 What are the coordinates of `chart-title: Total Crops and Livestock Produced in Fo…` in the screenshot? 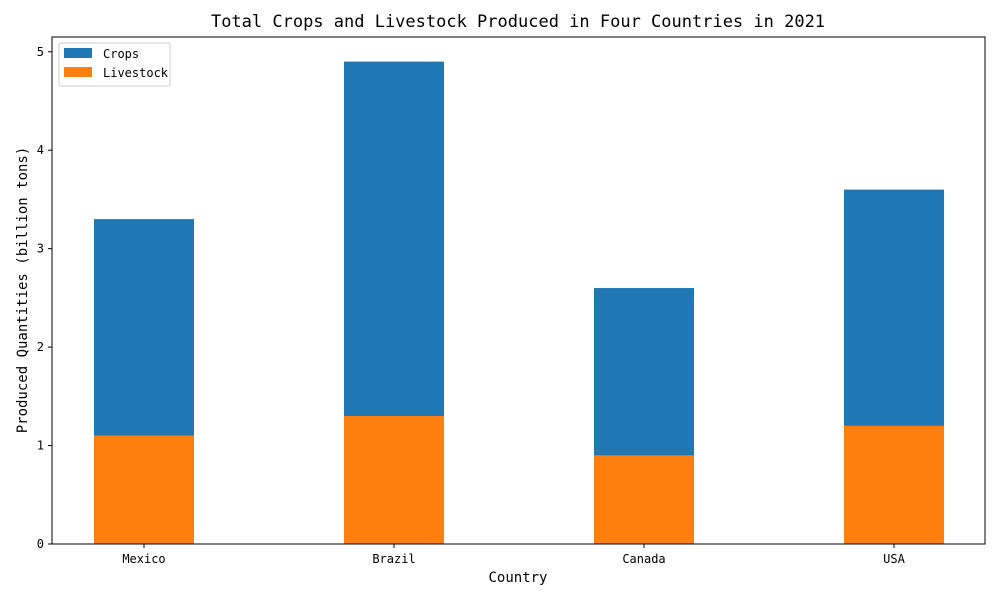 It's located at (518, 22).